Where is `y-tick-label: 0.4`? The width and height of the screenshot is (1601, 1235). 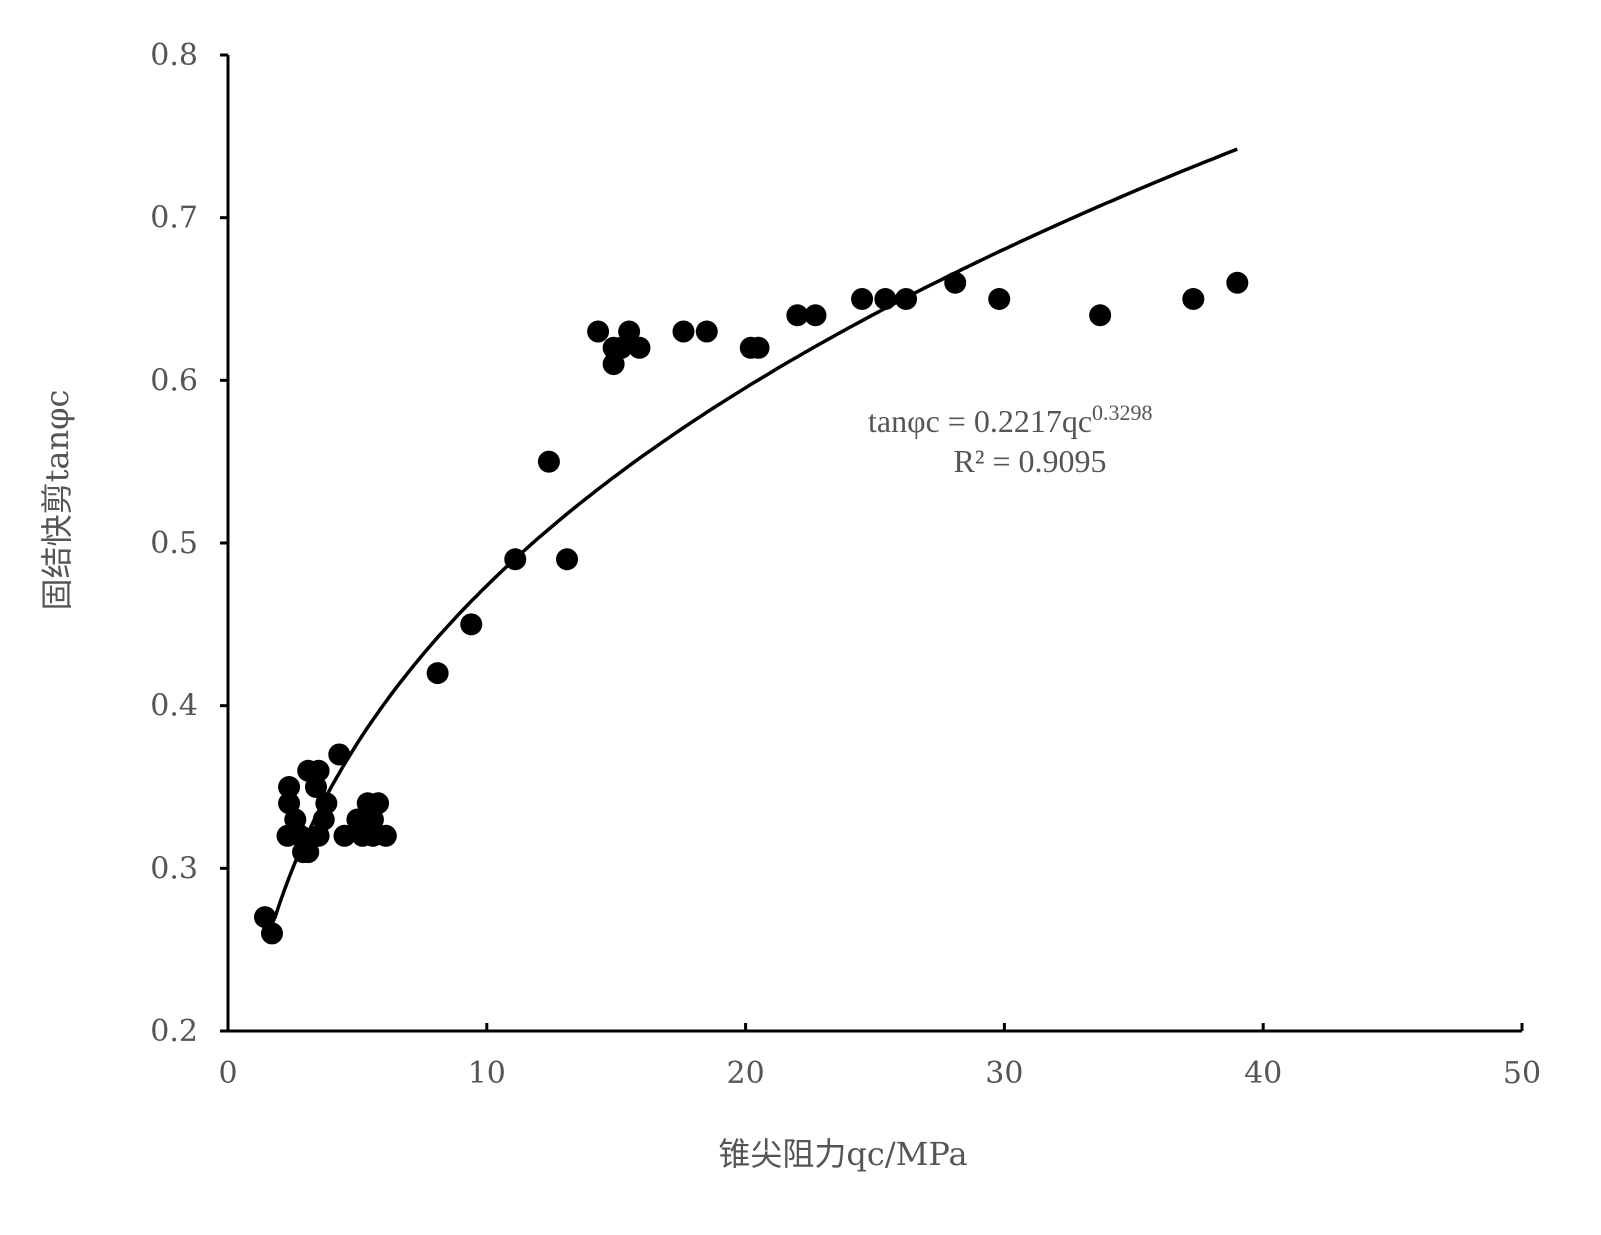 y-tick-label: 0.4 is located at coordinates (174, 706).